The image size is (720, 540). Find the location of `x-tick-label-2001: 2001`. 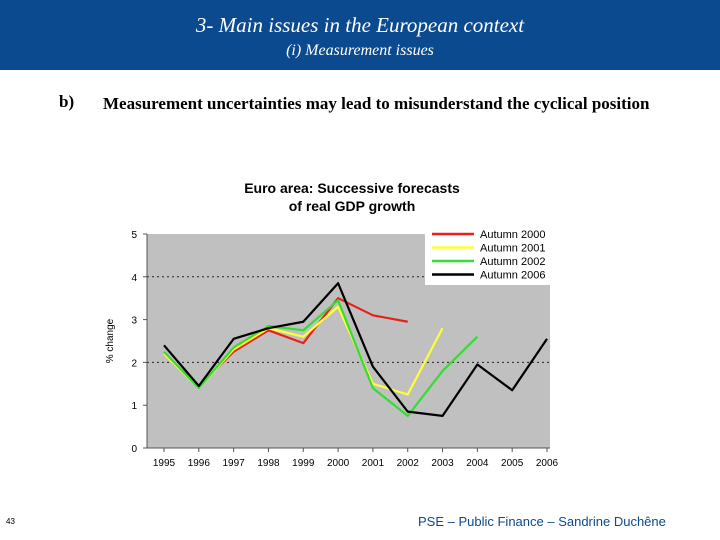

x-tick-label-2001: 2001 is located at coordinates (373, 463).